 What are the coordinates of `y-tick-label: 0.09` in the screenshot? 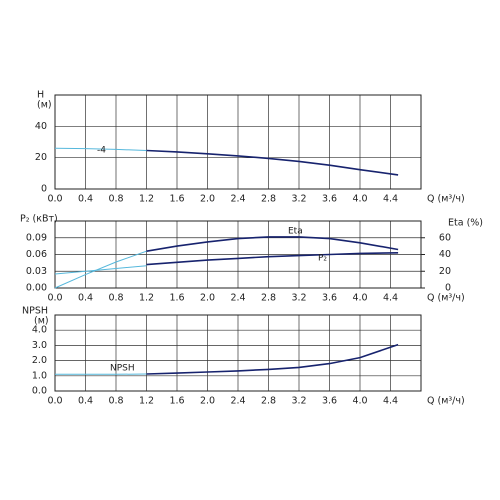 It's located at (36, 237).